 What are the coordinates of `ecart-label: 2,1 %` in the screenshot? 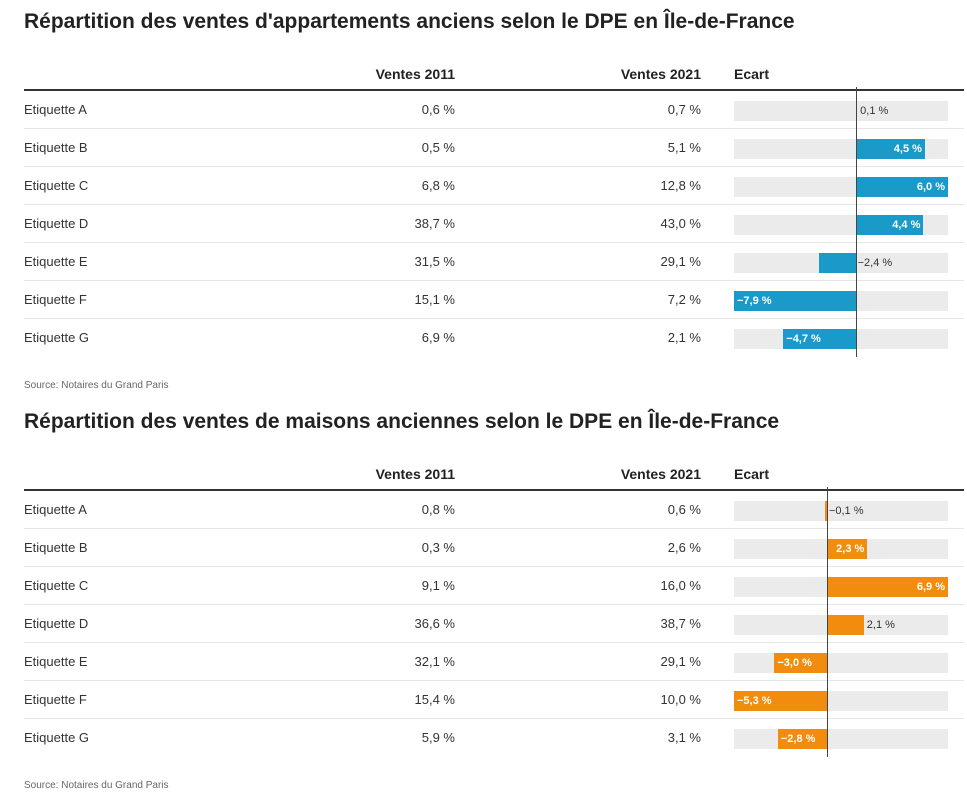 It's located at (880, 625).